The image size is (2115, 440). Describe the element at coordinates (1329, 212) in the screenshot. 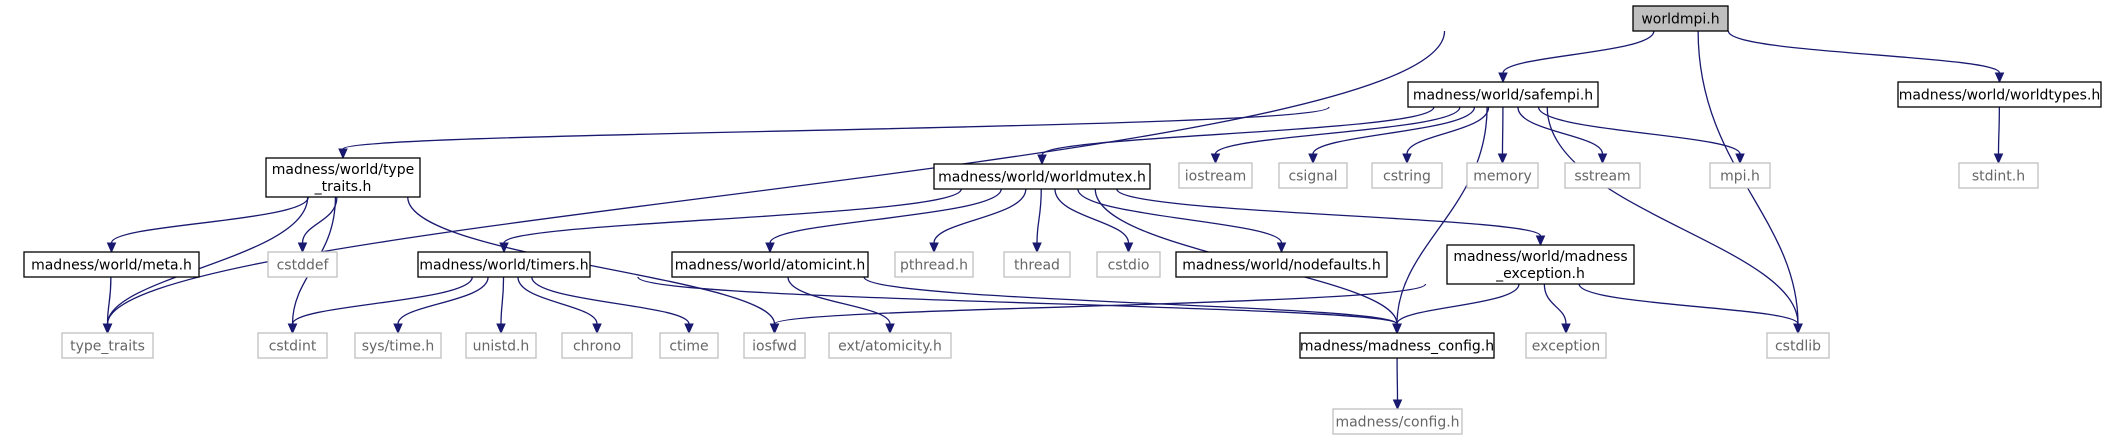

I see `edge-worldmutex-to-madness_exc` at that location.